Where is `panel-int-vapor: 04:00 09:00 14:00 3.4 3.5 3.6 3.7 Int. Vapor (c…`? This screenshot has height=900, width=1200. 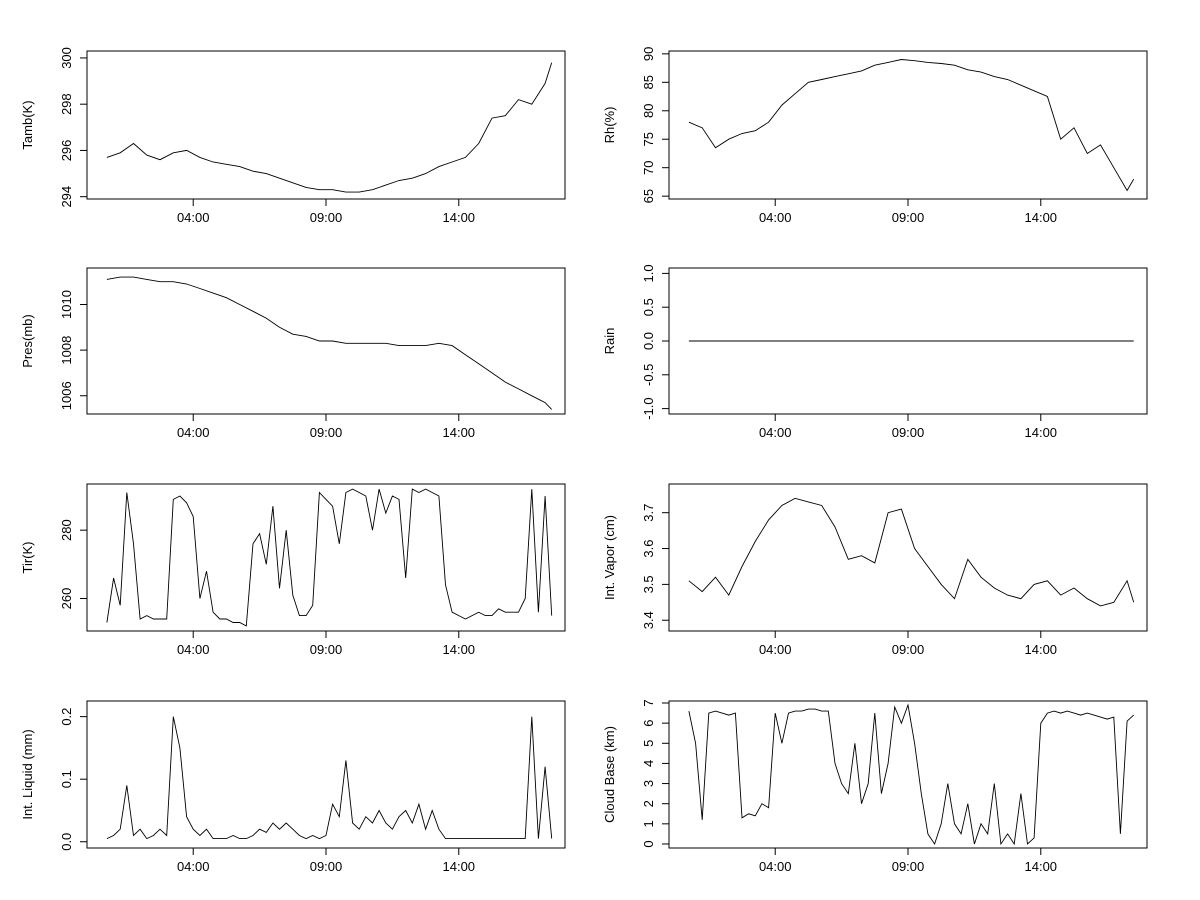 panel-int-vapor: 04:00 09:00 14:00 3.4 3.5 3.6 3.7 Int. Vapor (c… is located at coordinates (875, 570).